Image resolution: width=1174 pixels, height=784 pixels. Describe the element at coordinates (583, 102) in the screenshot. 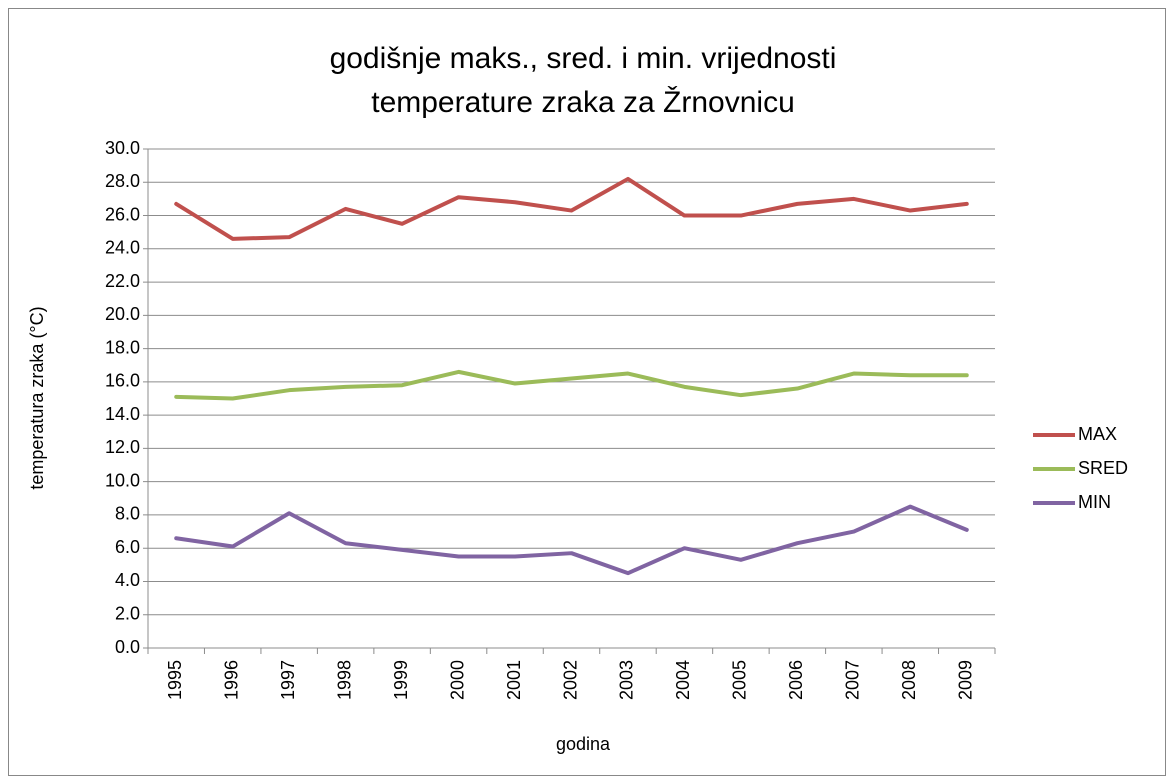

I see `chart-title: temperature zraka za Žrnovnicu` at that location.